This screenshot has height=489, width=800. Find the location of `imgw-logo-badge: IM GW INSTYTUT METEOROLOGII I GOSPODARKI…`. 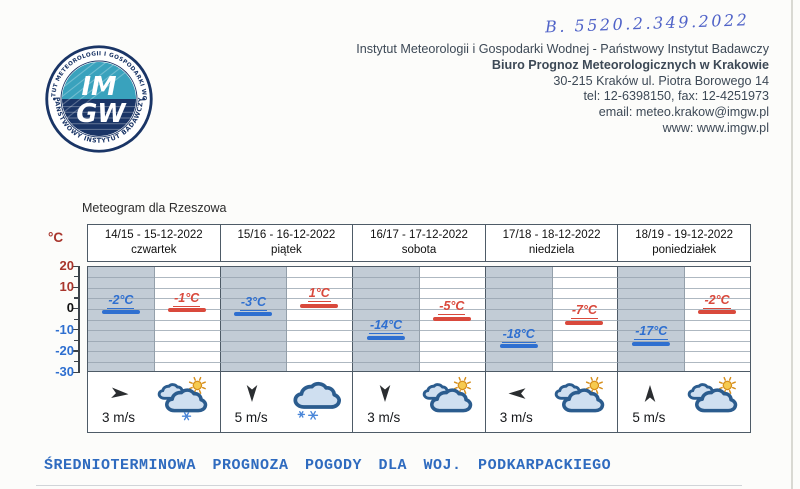

imgw-logo-badge: IM GW INSTYTUT METEOROLOGII I GOSPODARKI… is located at coordinates (99, 99).